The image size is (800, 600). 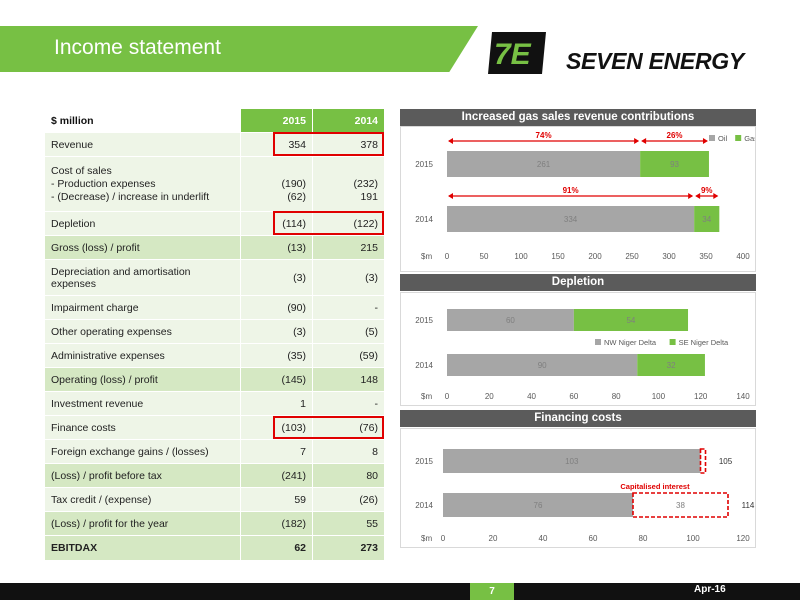 I want to click on legend-label: SE Niger Delta, so click(x=704, y=342).